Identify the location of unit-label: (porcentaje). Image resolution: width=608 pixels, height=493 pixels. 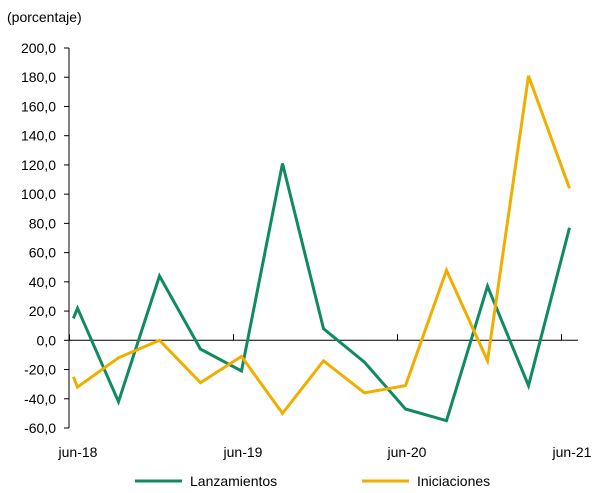
(44, 17).